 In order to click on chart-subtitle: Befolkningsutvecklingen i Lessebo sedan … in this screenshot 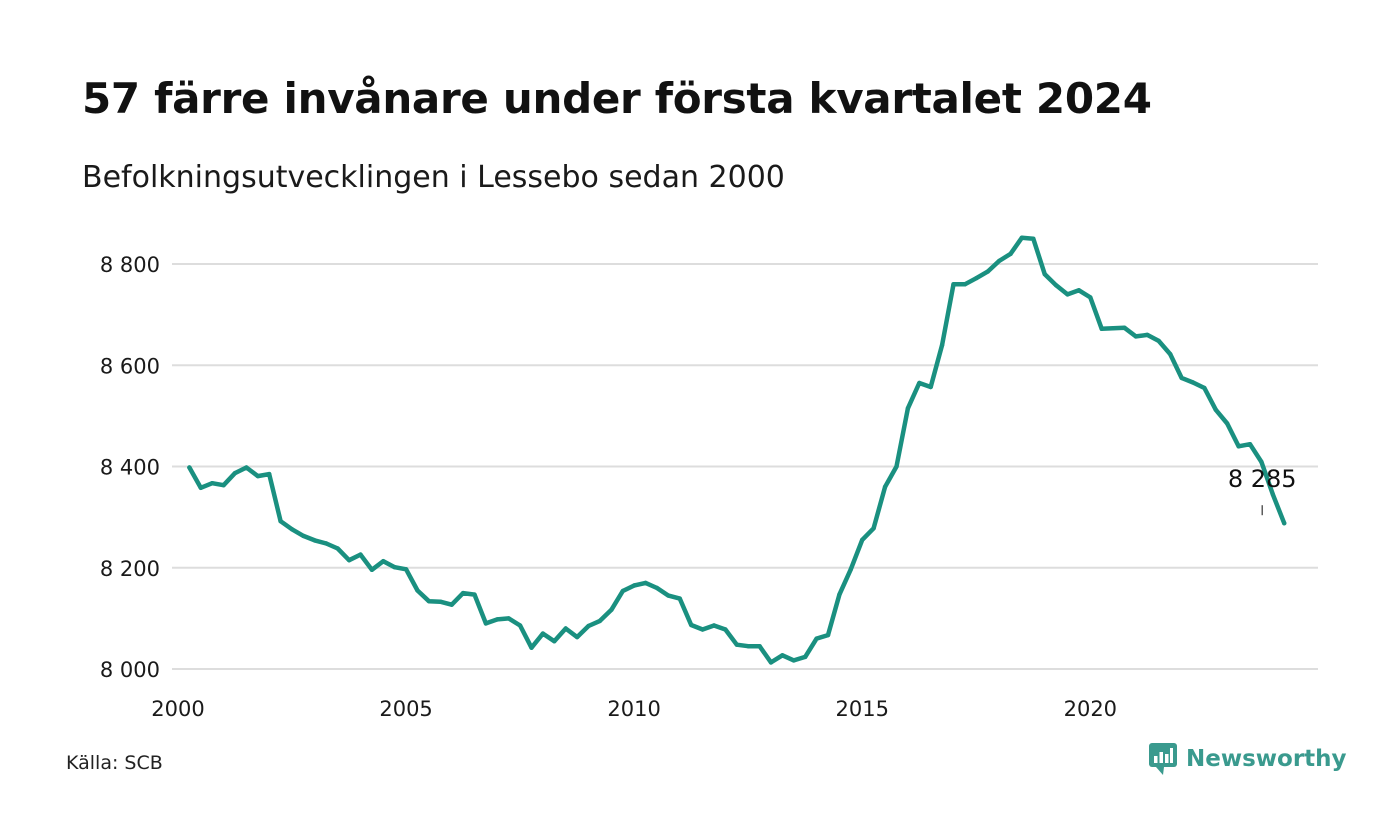, I will do `click(433, 177)`.